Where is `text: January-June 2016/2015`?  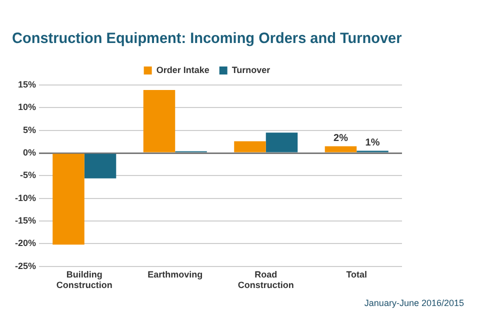
text: January-June 2016/2015 is located at coordinates (414, 303).